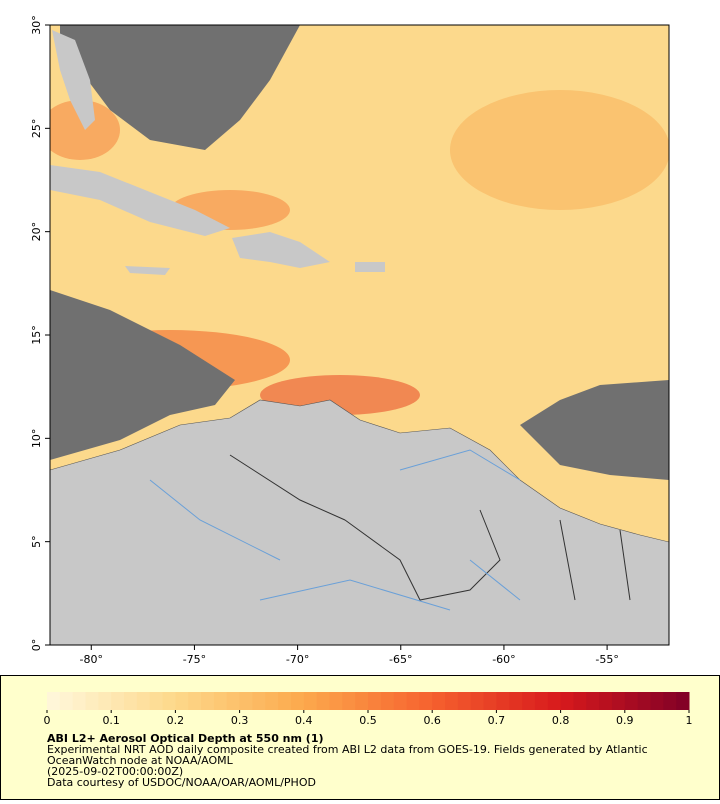 The height and width of the screenshot is (804, 720). I want to click on land-puerto-rico, so click(370, 267).